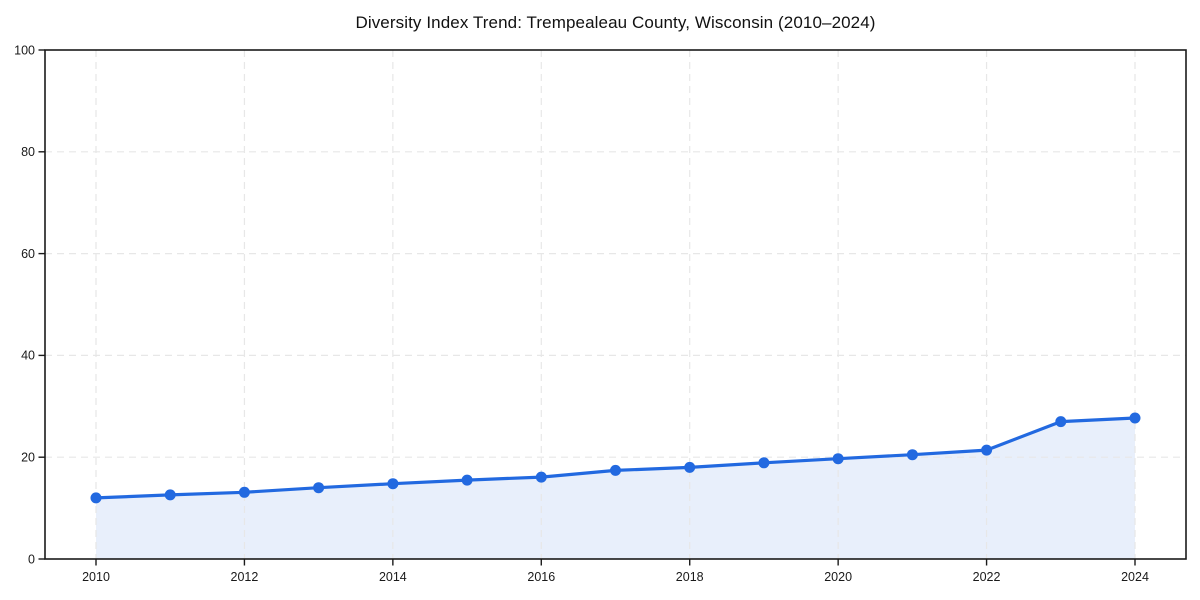 Image resolution: width=1200 pixels, height=600 pixels. I want to click on y-tick-label: 60, so click(28, 254).